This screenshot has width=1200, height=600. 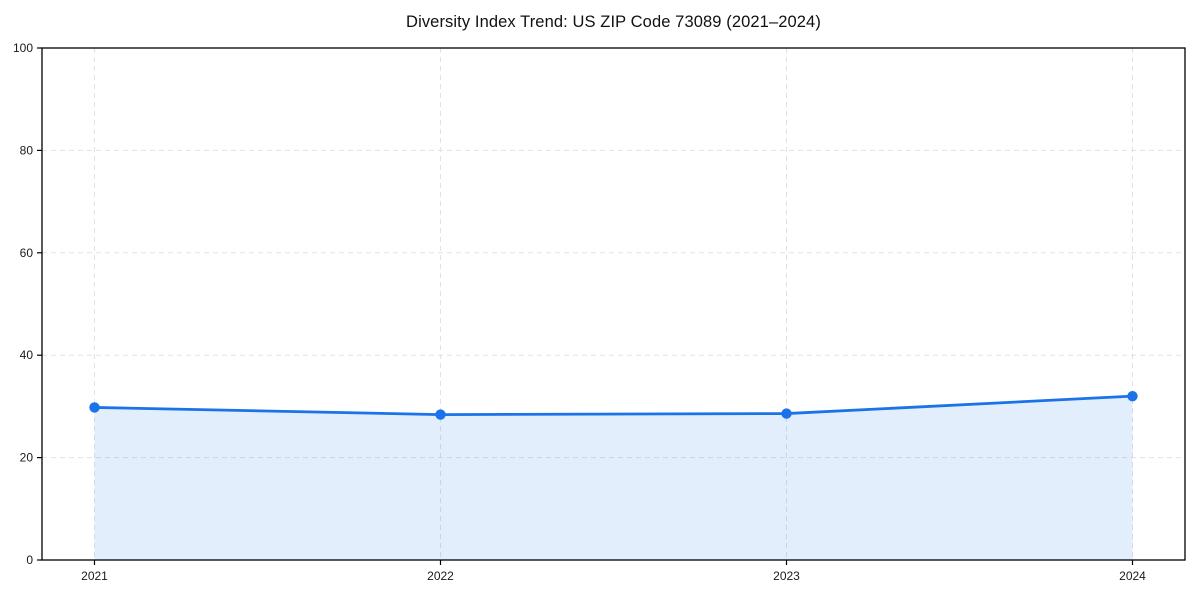 I want to click on x-tick-label: 2021, so click(x=94, y=576).